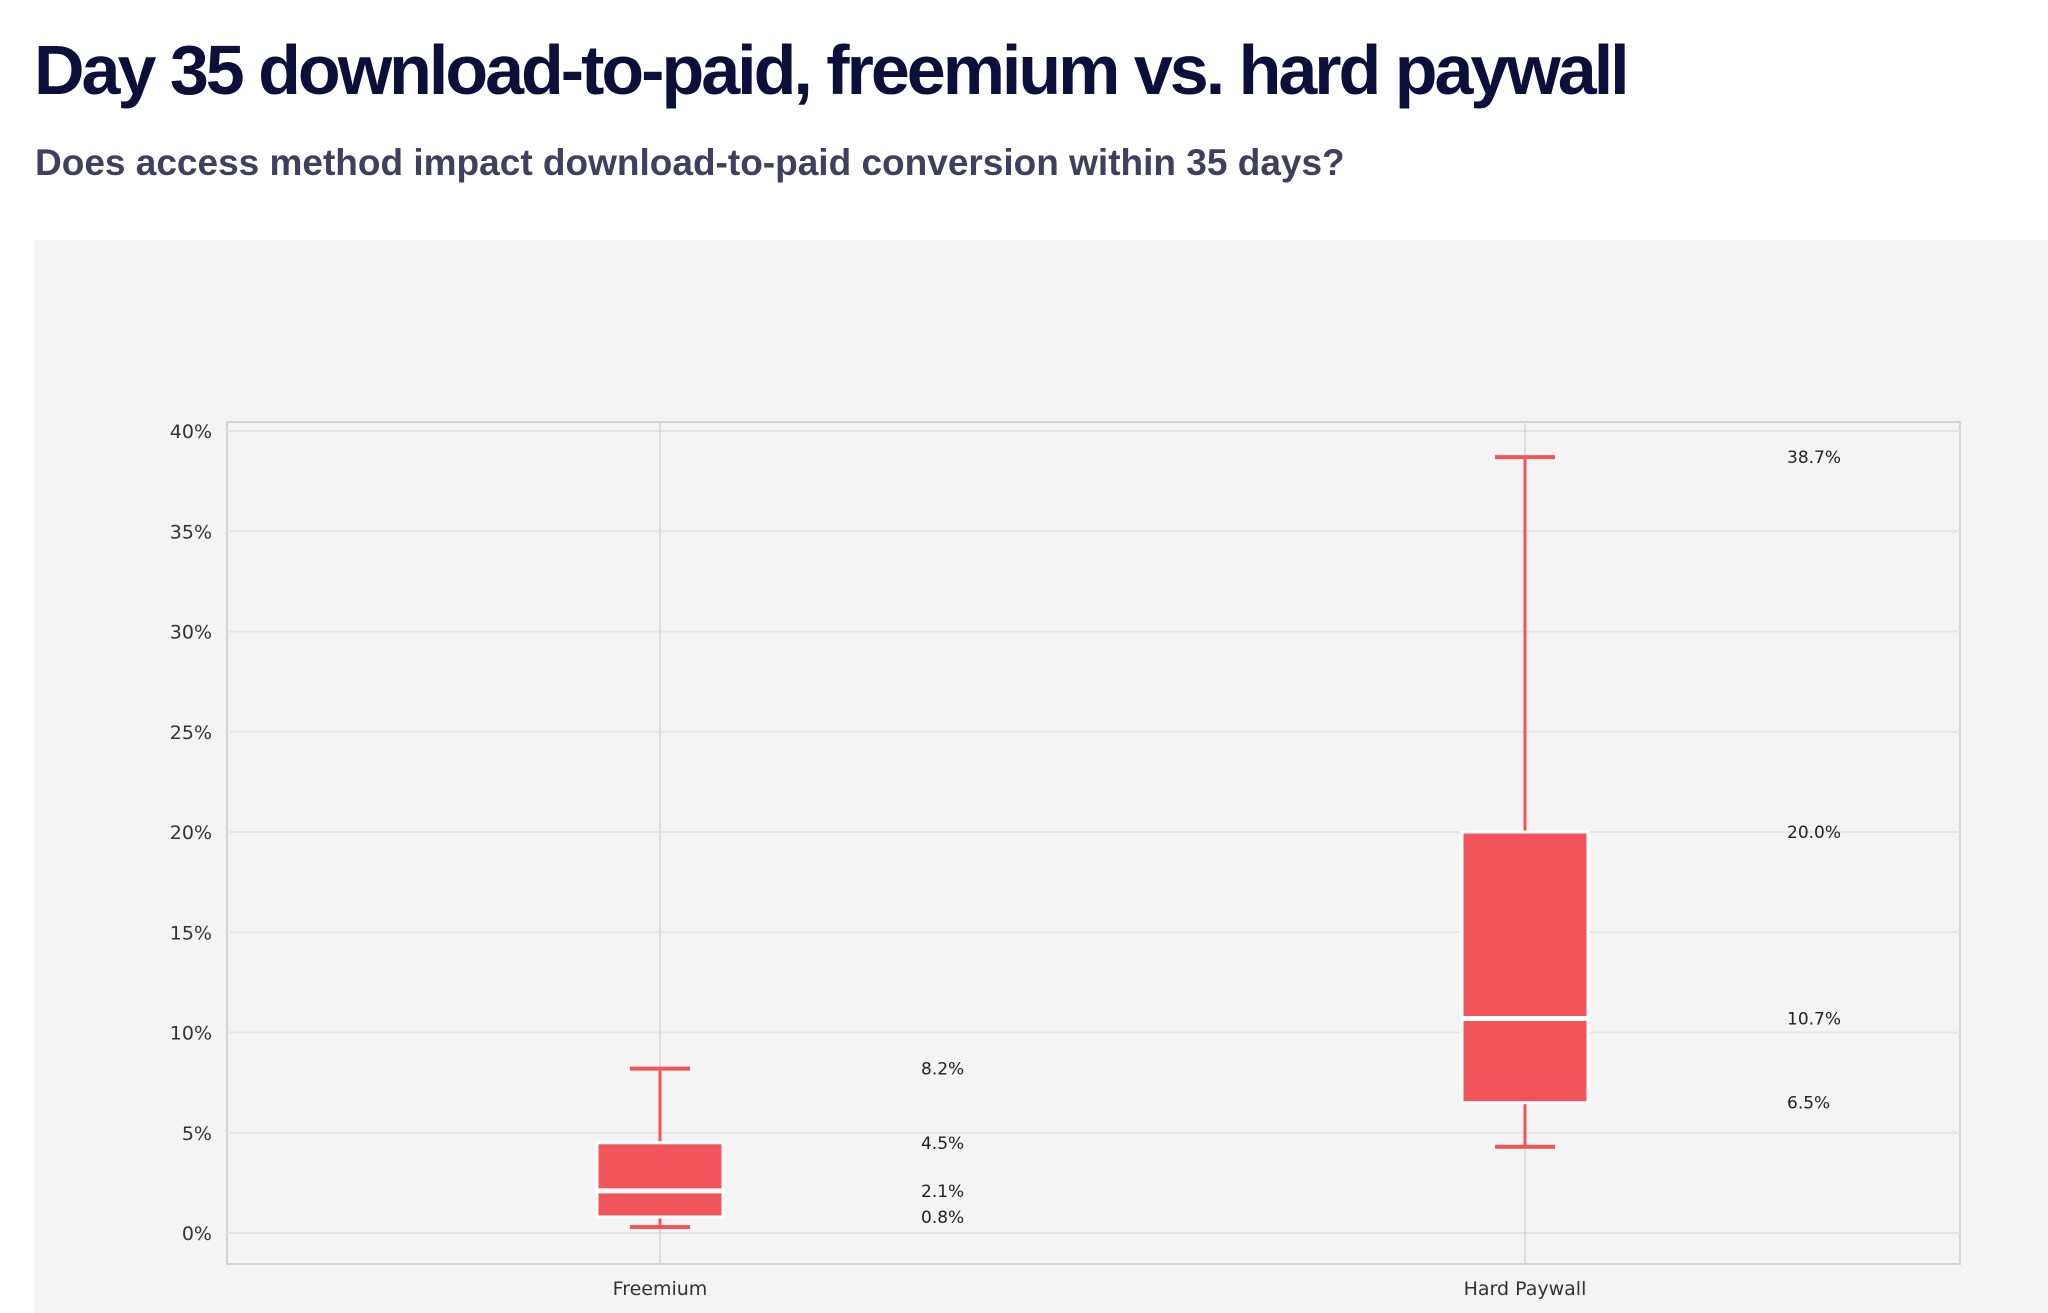  Describe the element at coordinates (197, 1234) in the screenshot. I see `y-tick-label: 0%` at that location.